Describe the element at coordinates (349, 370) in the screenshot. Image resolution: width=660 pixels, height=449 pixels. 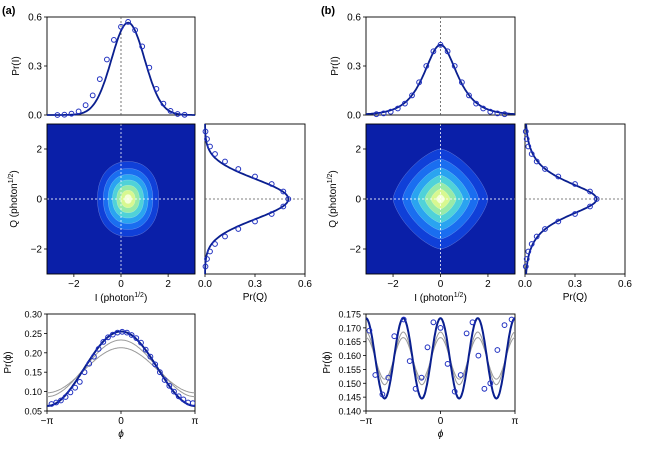
I see `b_phase-ytick-label: 0.155` at that location.